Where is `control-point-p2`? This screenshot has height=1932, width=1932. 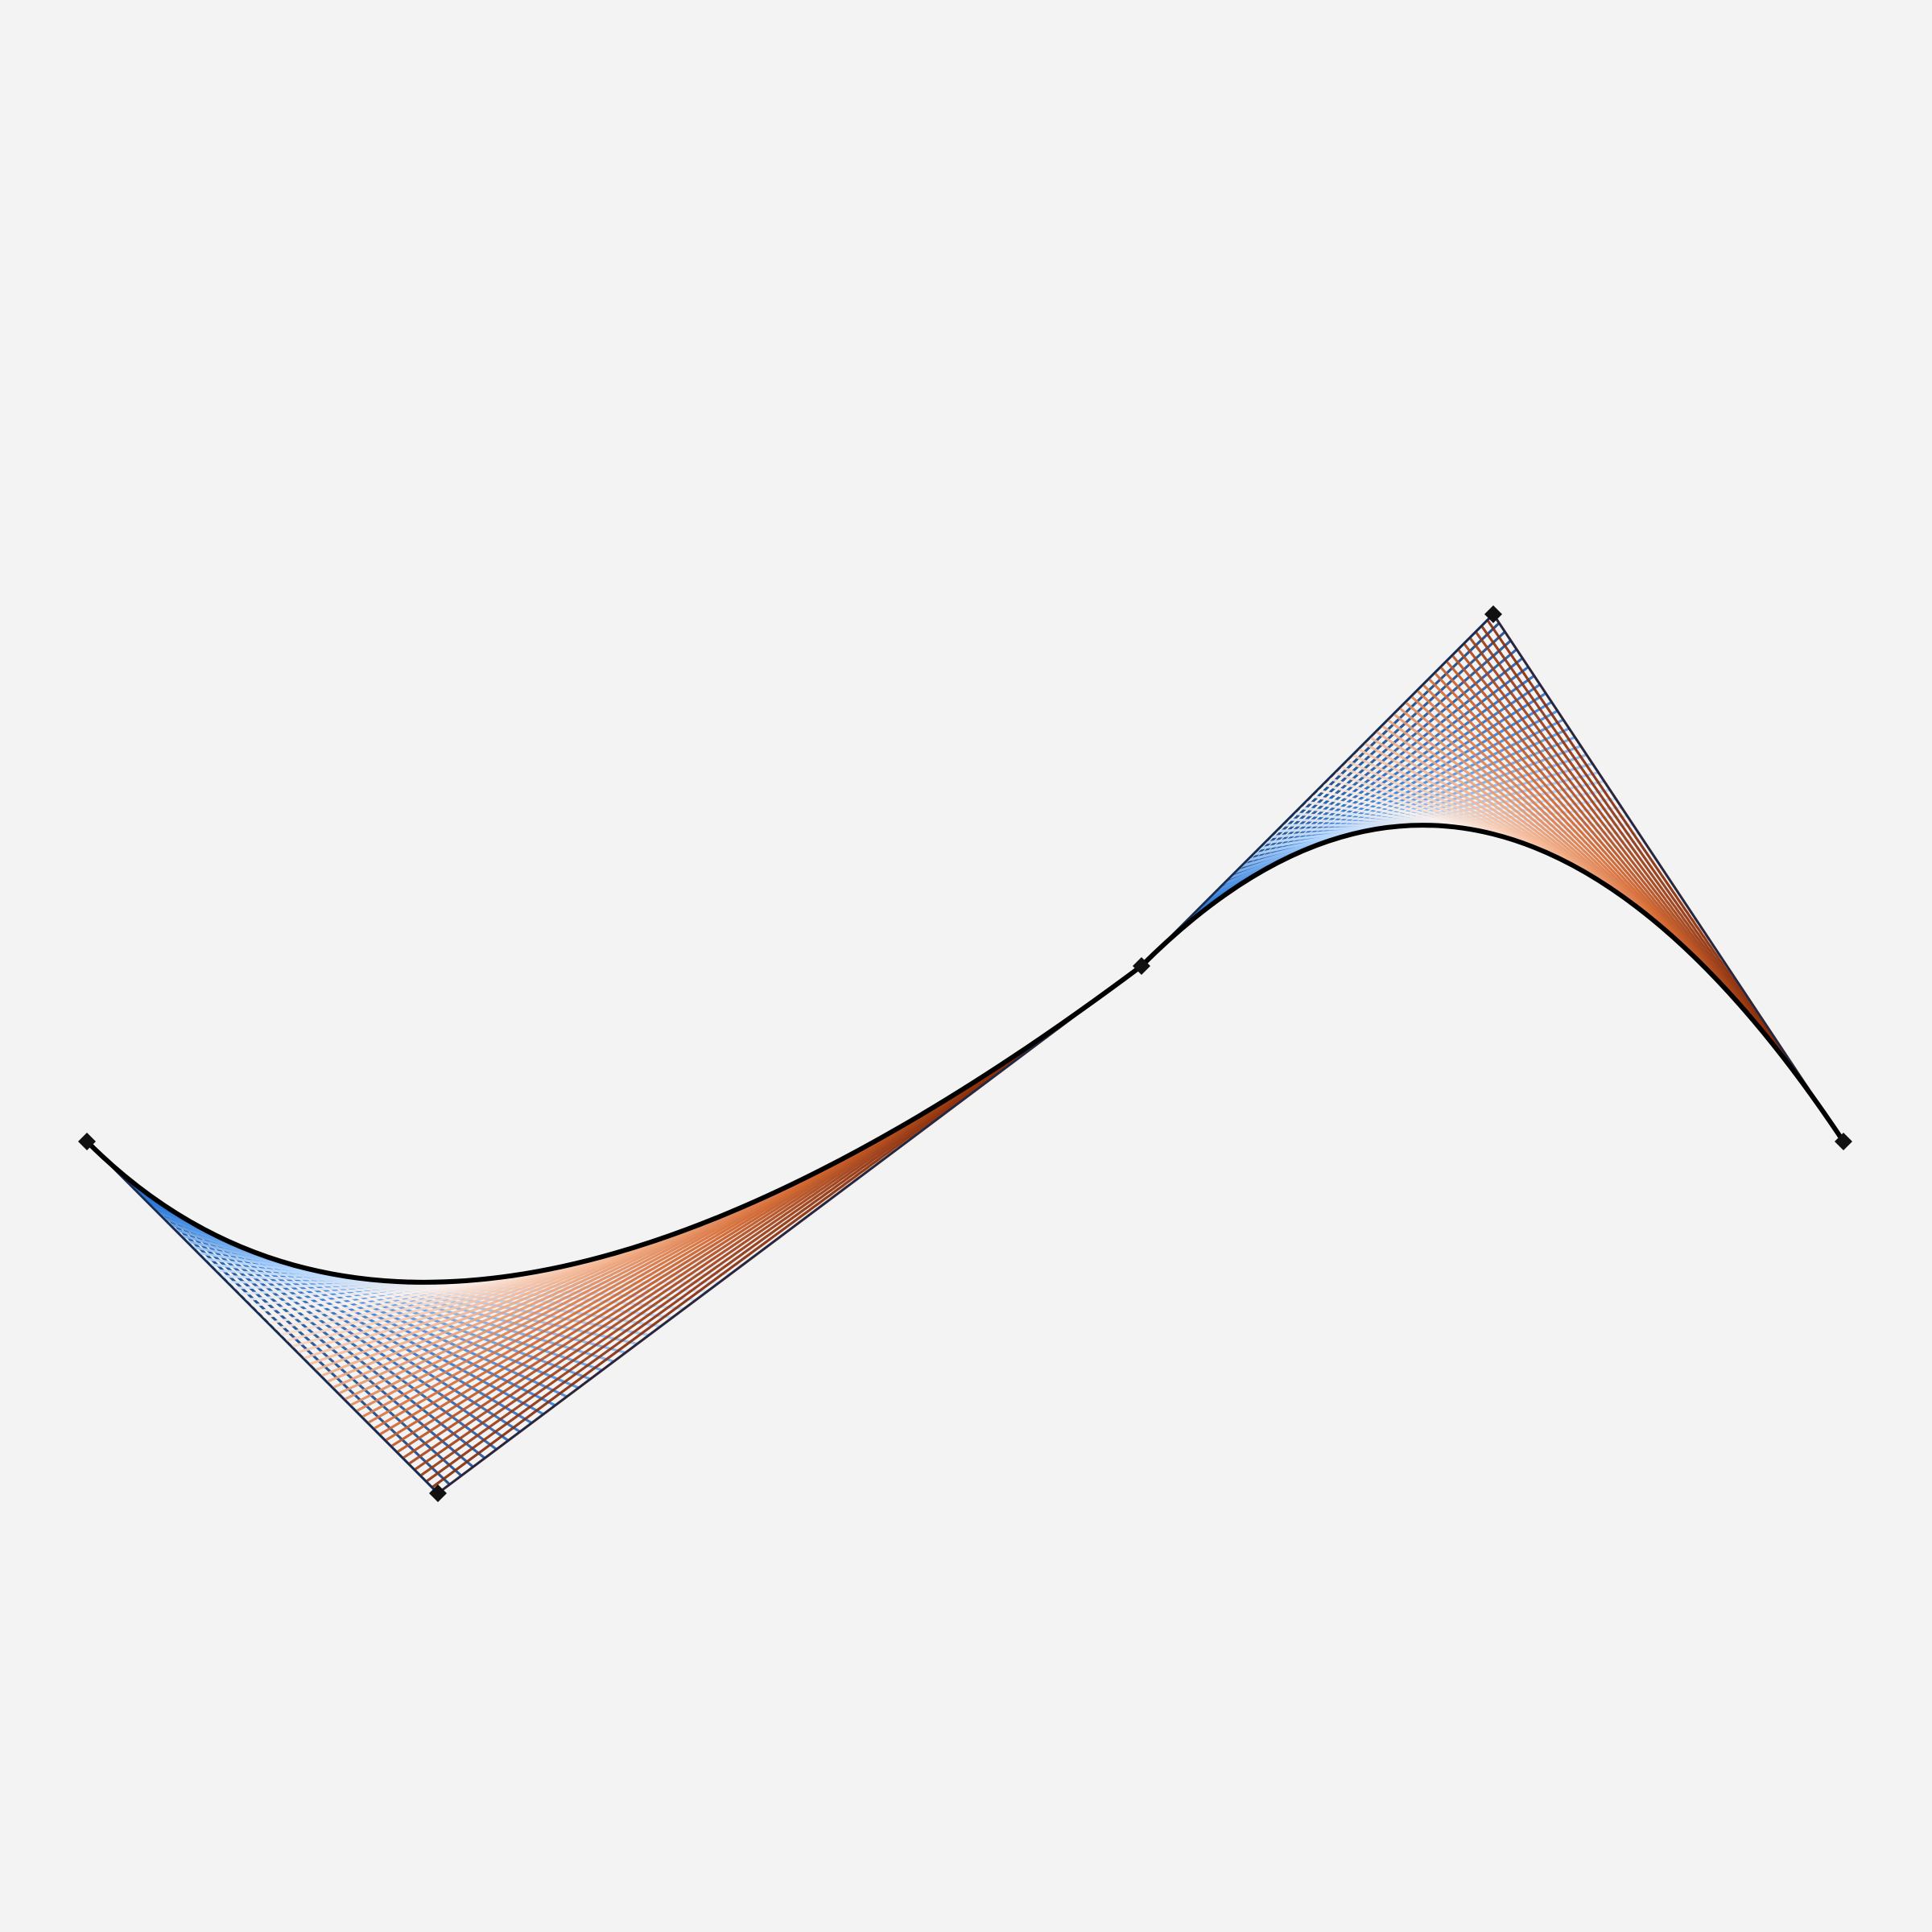 control-point-p2 is located at coordinates (1141, 966).